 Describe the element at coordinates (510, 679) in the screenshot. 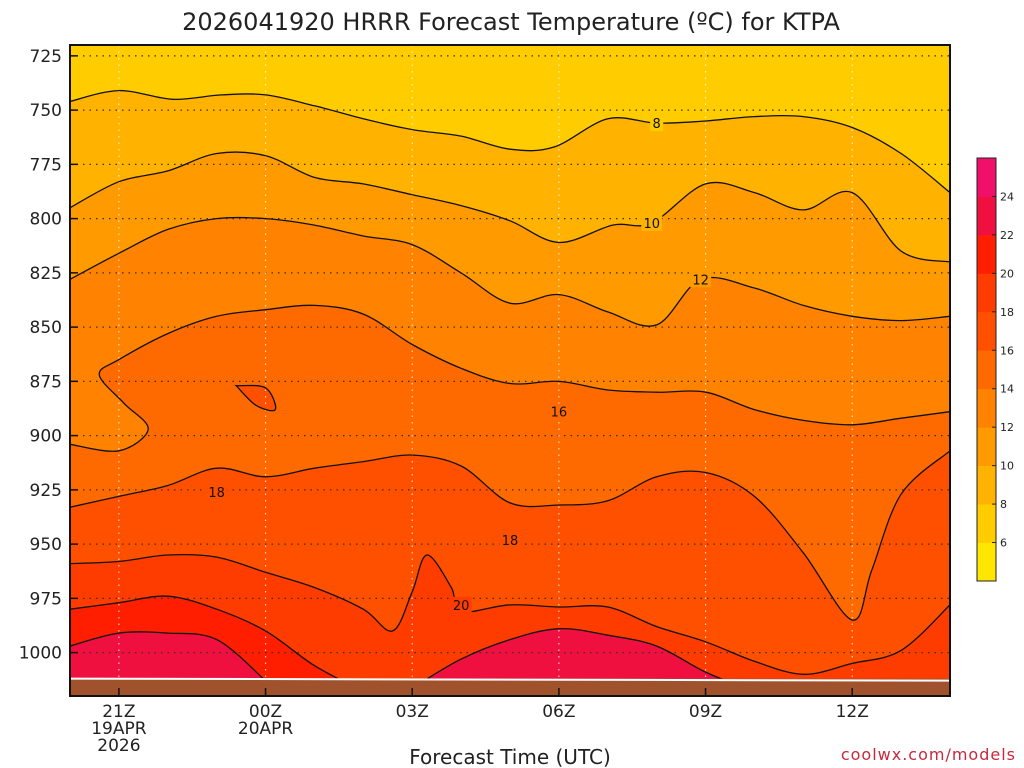

I see `ground-surface-edge` at that location.